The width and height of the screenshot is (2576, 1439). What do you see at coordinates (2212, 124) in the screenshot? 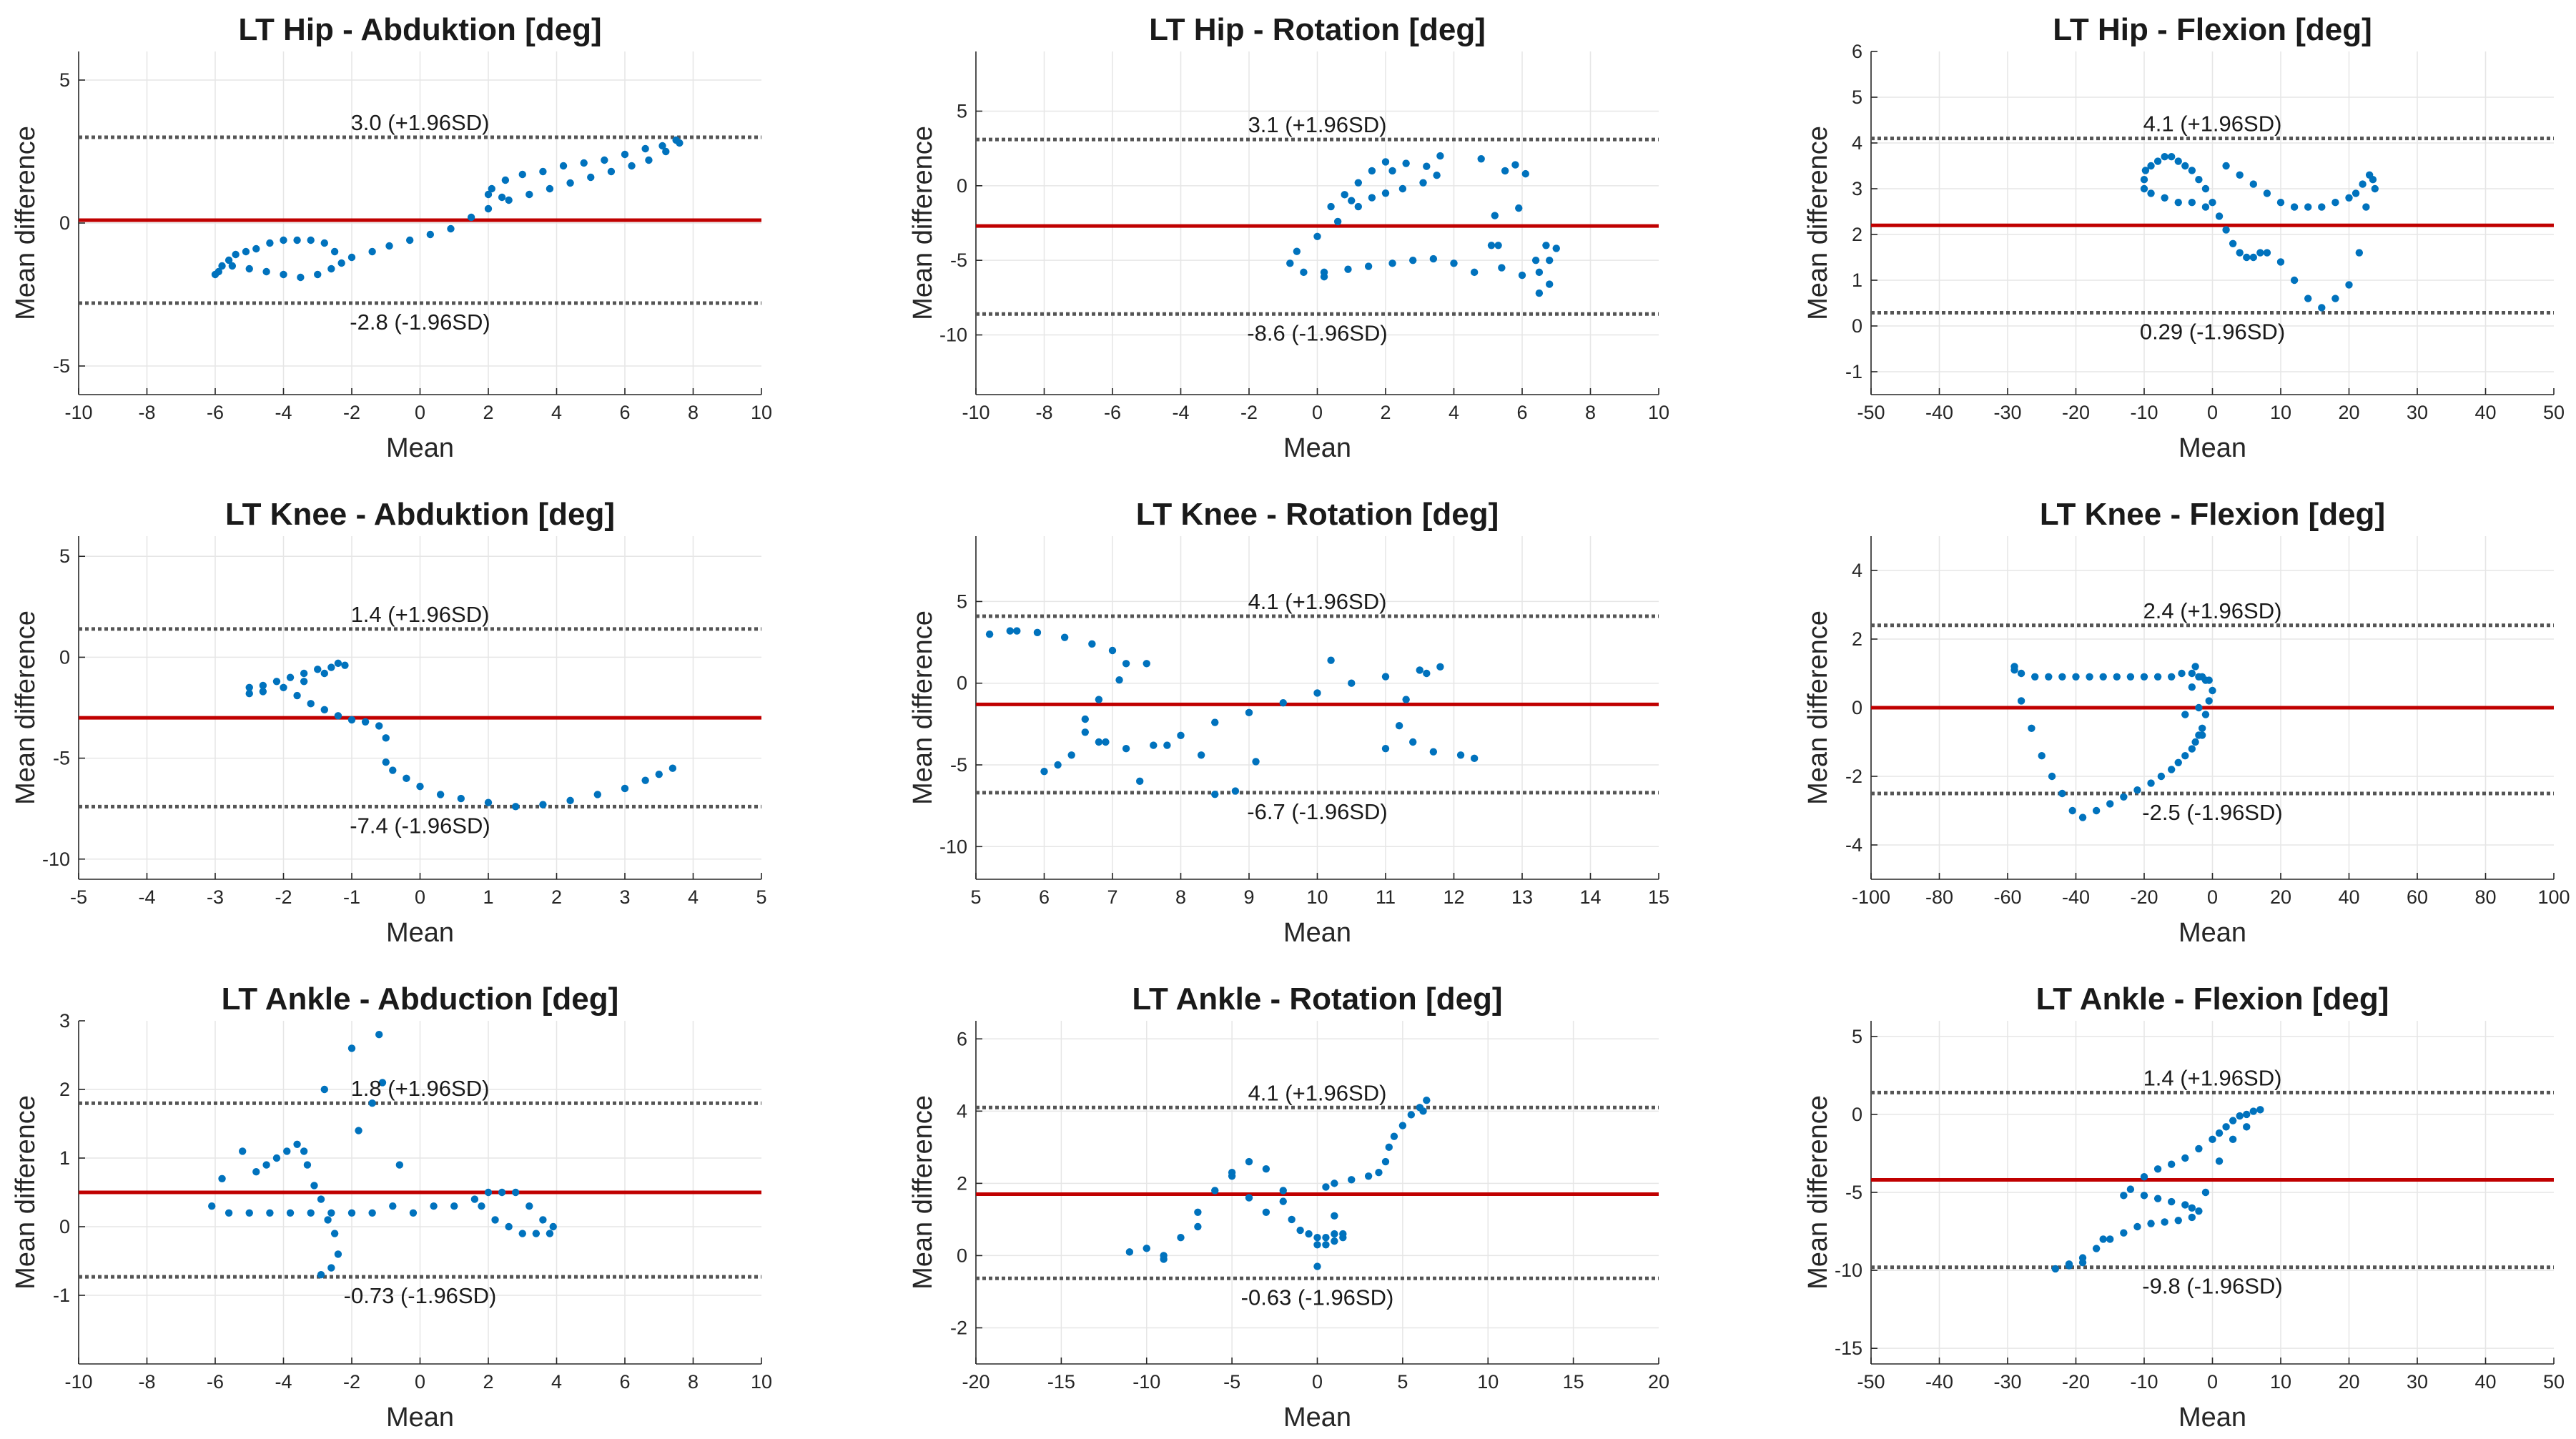
I see `upper-limit-label: 4.1 (+1.96SD)` at bounding box center [2212, 124].